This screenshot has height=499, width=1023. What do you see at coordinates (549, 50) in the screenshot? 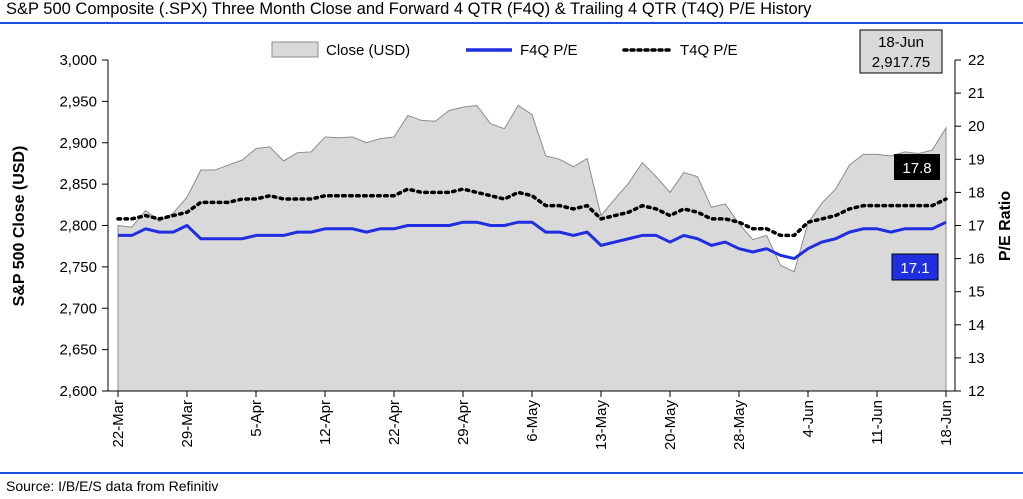
I see `legend-f4q-label: F4Q P/E` at bounding box center [549, 50].